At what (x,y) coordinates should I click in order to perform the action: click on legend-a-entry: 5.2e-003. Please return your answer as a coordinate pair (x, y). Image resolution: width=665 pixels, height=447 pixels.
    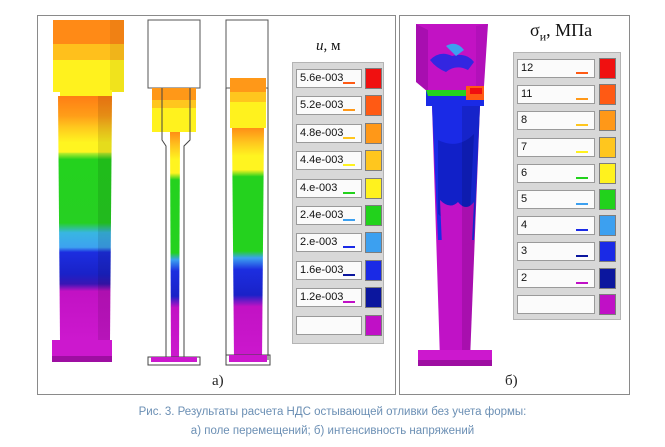
    Looking at the image, I should click on (339, 106).